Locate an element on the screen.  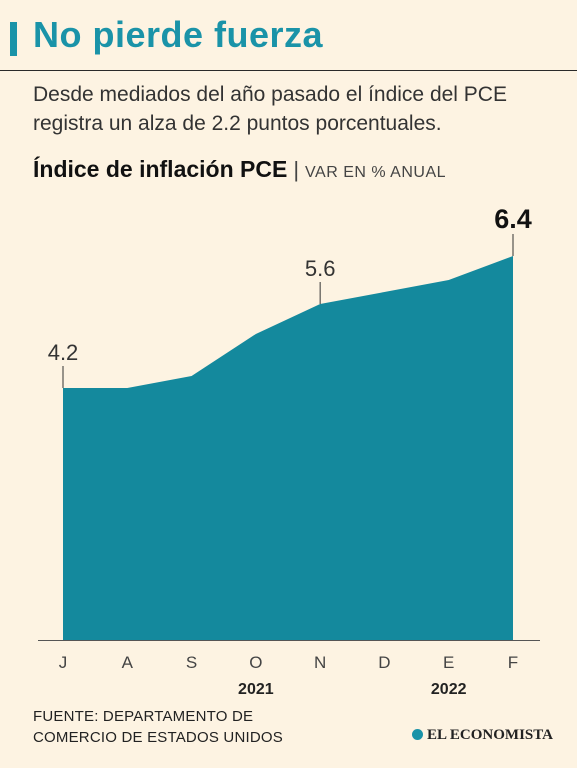
x-tick-label: D is located at coordinates (384, 662).